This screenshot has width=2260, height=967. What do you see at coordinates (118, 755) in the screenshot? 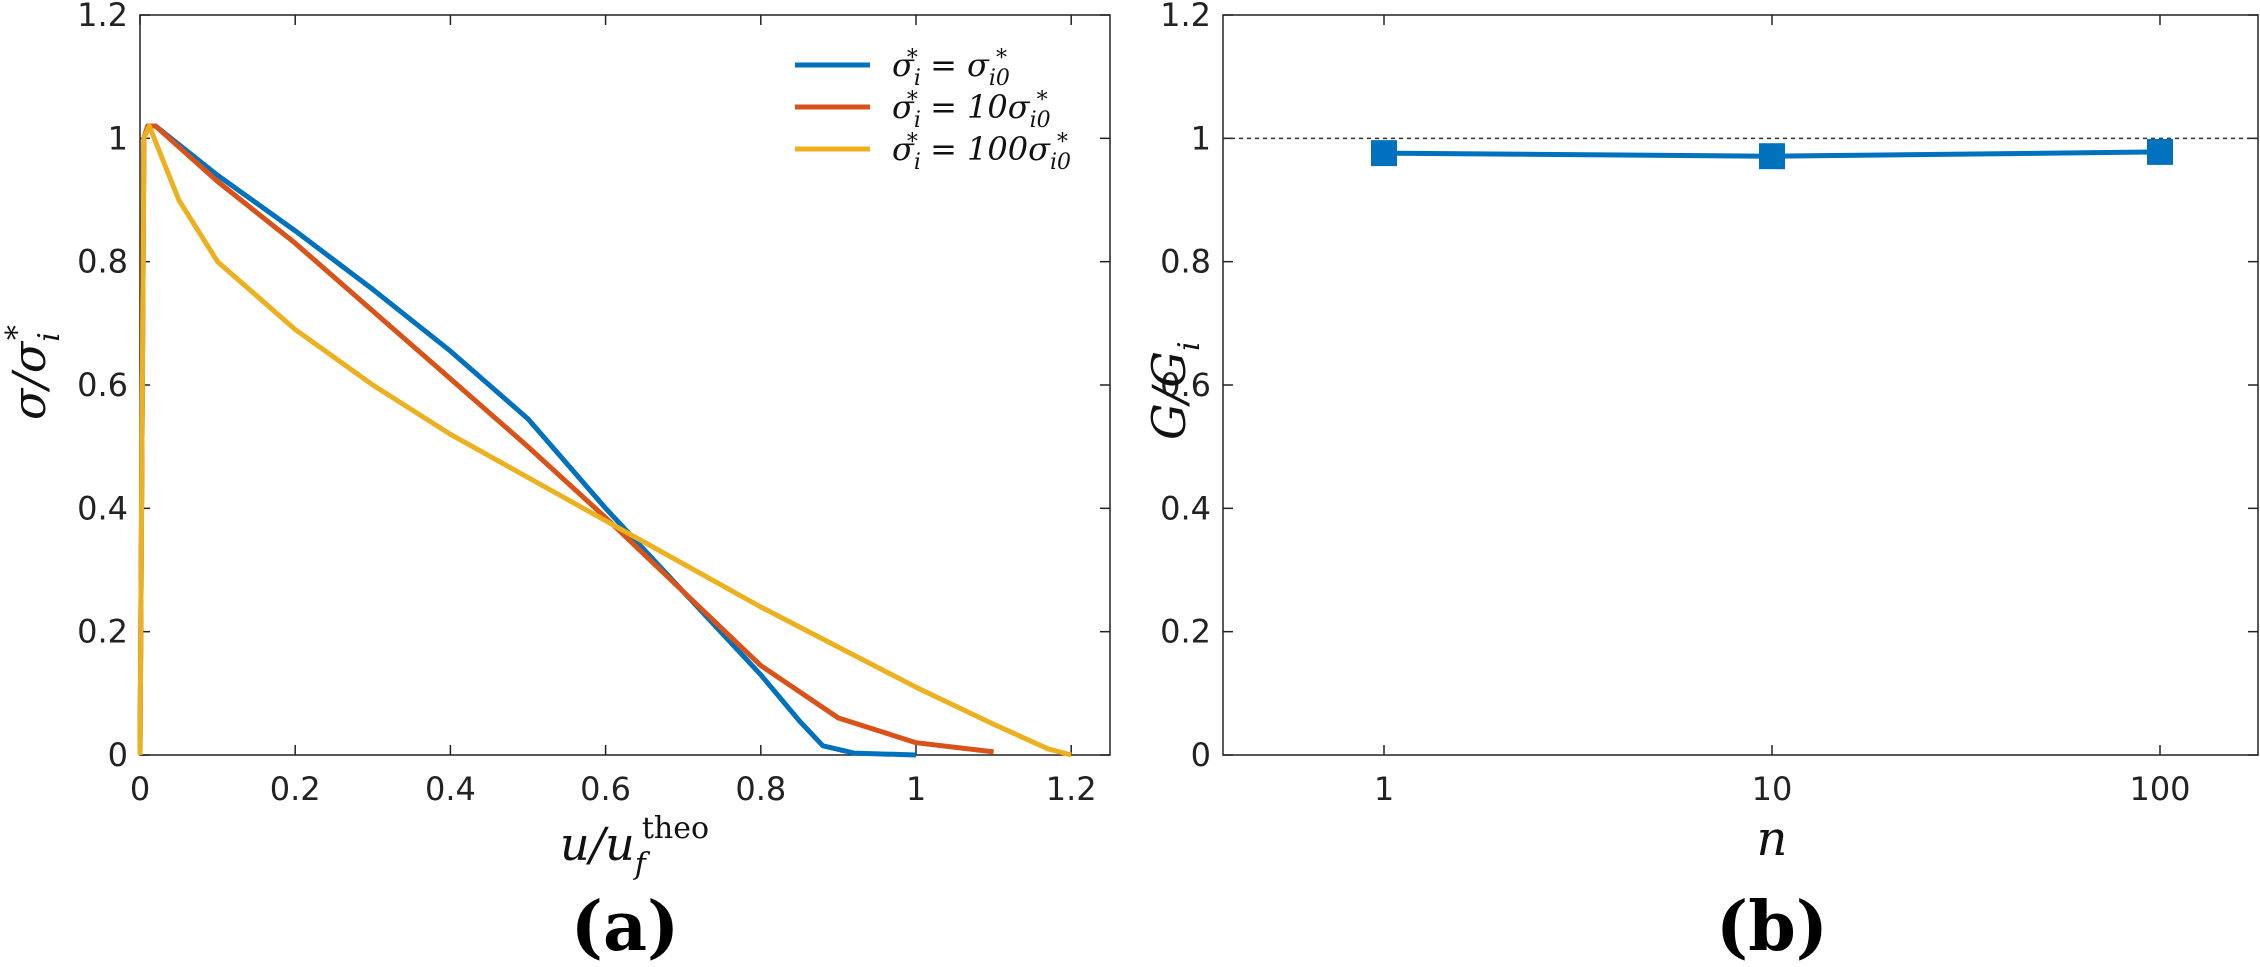
I see `y-tick-label-a: 0` at bounding box center [118, 755].